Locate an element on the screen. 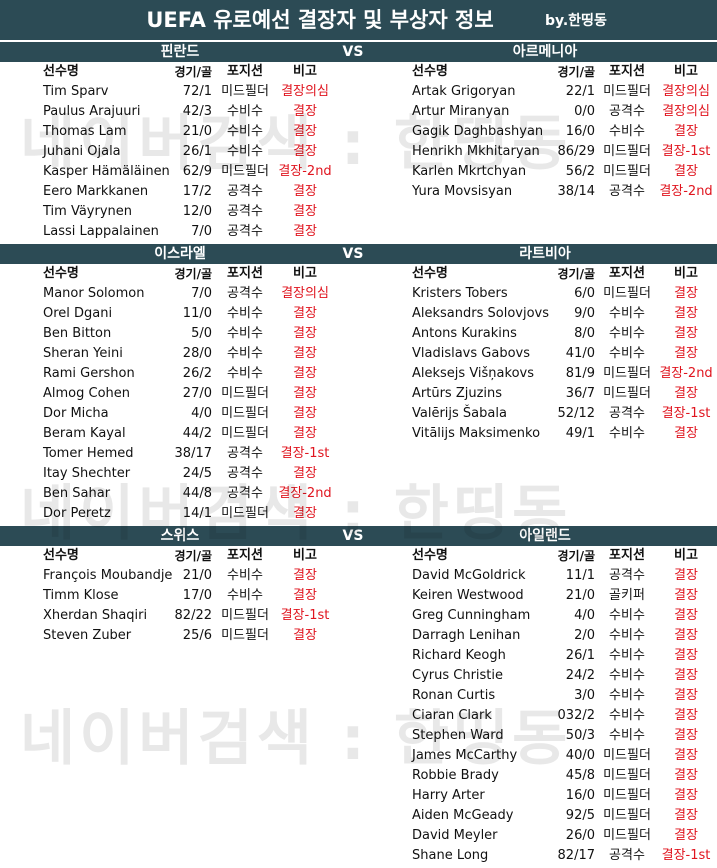 The height and width of the screenshot is (868, 717). games-goals: 11/0 is located at coordinates (197, 313).